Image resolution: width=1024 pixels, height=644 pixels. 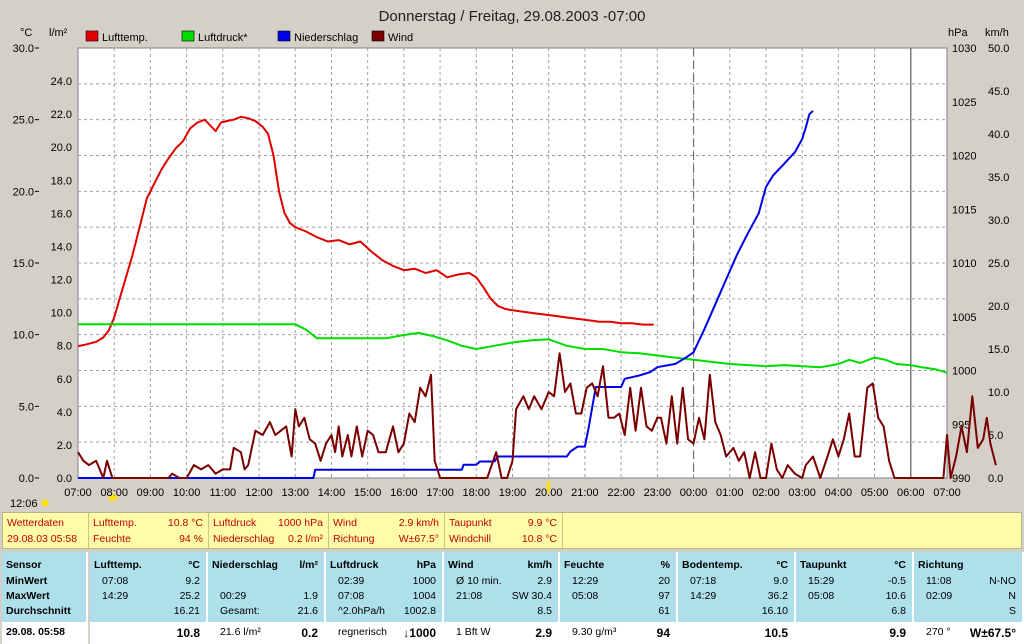 What do you see at coordinates (512, 16) in the screenshot?
I see `chart-title: Donnerstag / Freitag, 29.08.2003 -07:00` at bounding box center [512, 16].